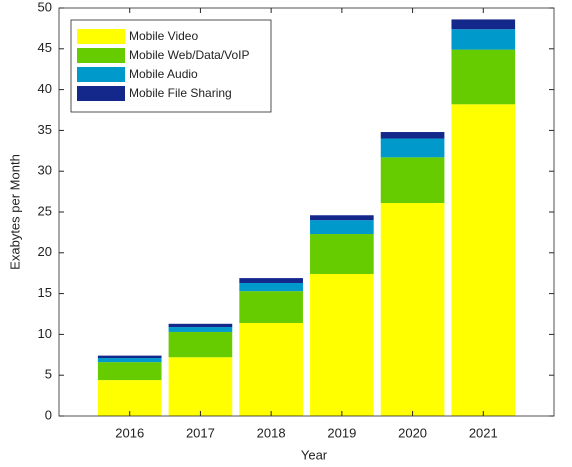 This screenshot has height=467, width=572. Describe the element at coordinates (45, 333) in the screenshot. I see `y-tick-label: 10` at that location.